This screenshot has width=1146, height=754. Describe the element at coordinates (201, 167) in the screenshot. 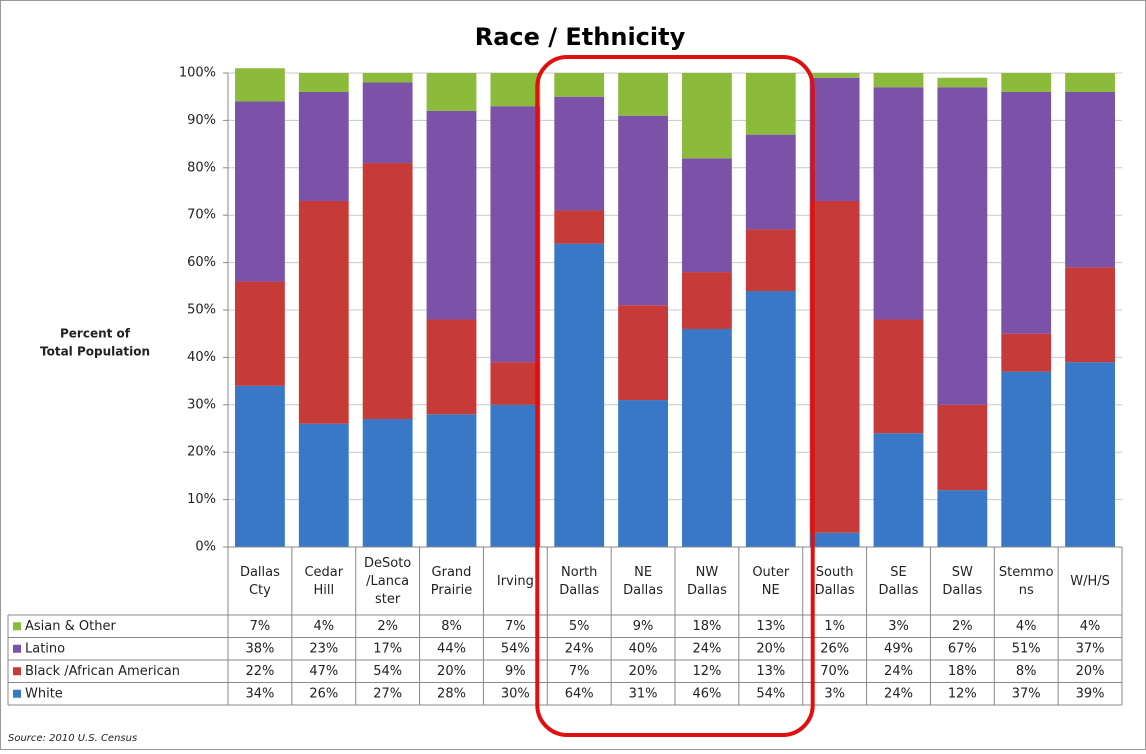

I see `y-tick-label: 80%` at that location.